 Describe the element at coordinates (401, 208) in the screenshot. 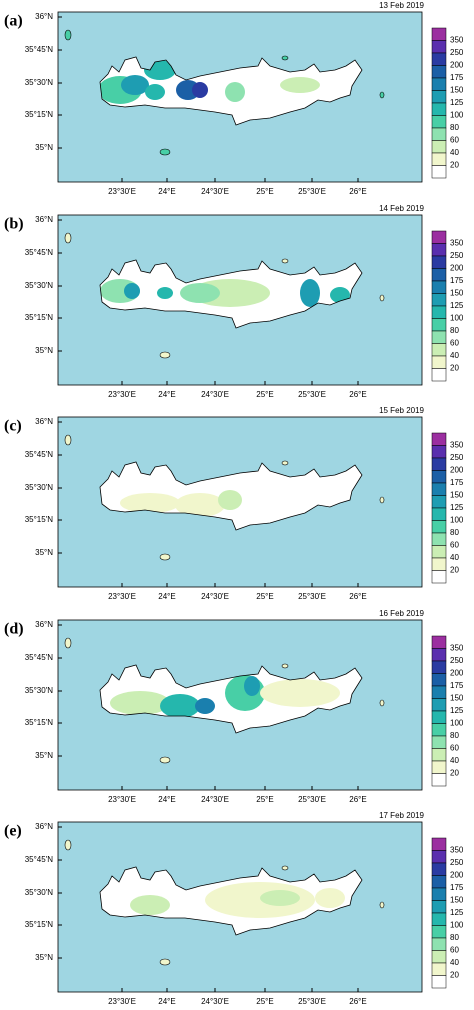

I see `date: 14 Feb 2019` at that location.